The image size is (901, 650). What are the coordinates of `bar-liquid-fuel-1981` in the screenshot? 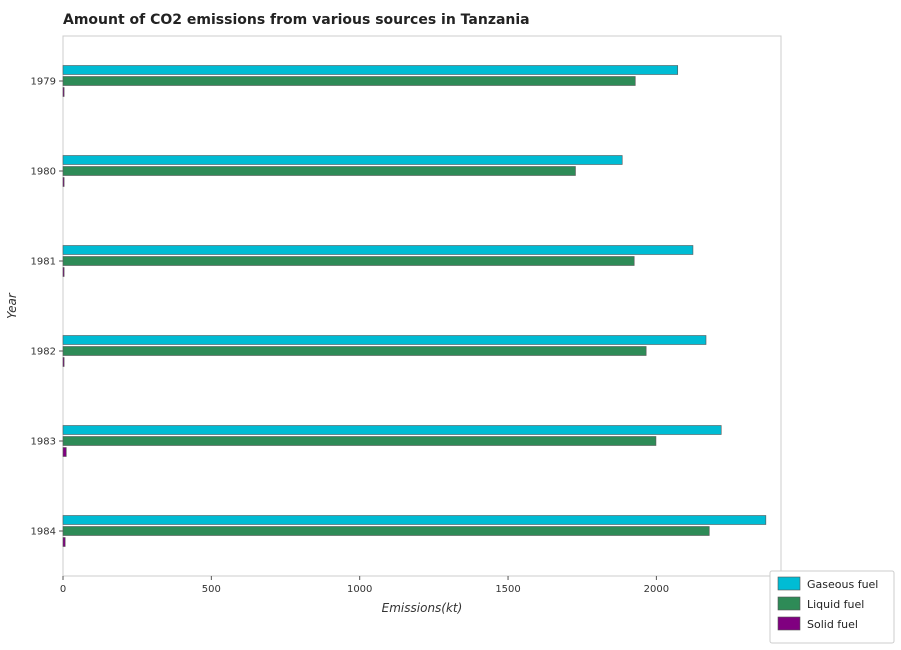 It's located at (348, 261).